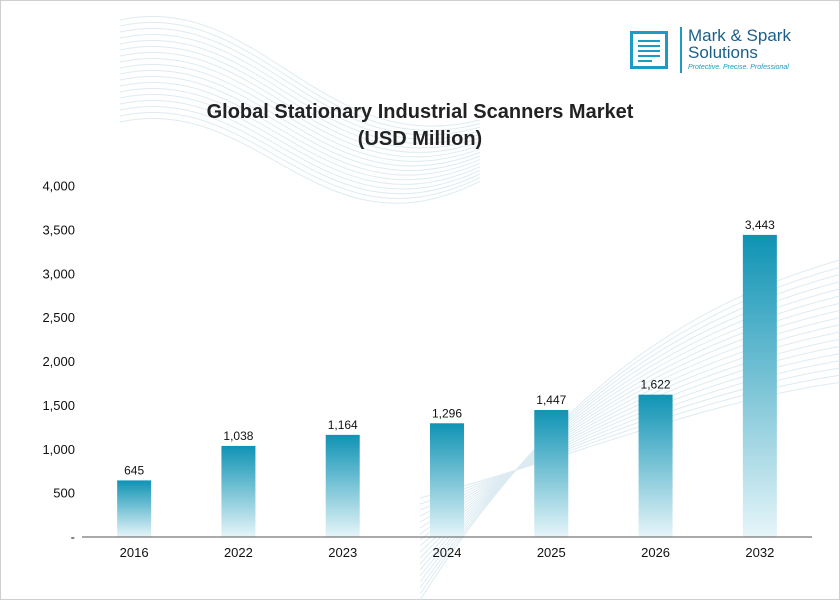 Image resolution: width=840 pixels, height=600 pixels. Describe the element at coordinates (134, 470) in the screenshot. I see `data-label-2016: 645` at that location.